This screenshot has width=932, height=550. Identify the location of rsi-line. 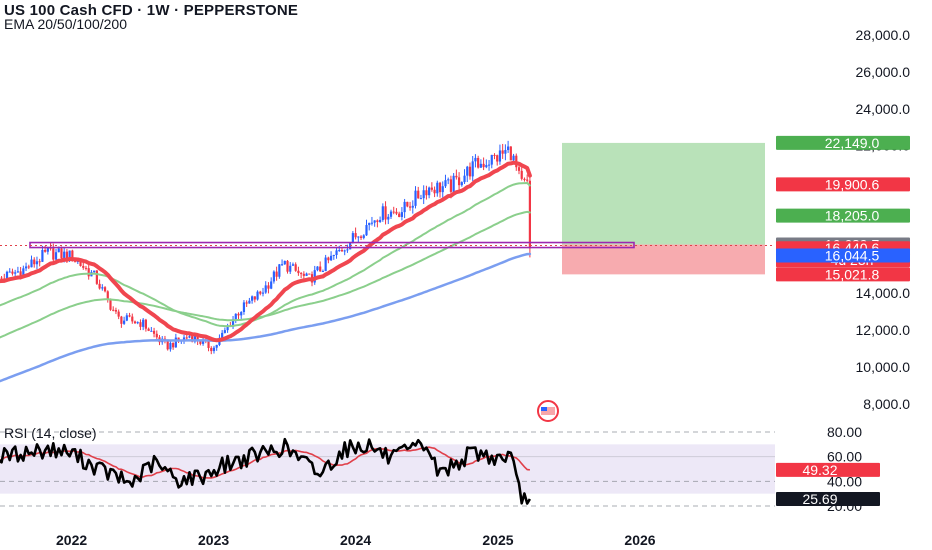
(266, 471).